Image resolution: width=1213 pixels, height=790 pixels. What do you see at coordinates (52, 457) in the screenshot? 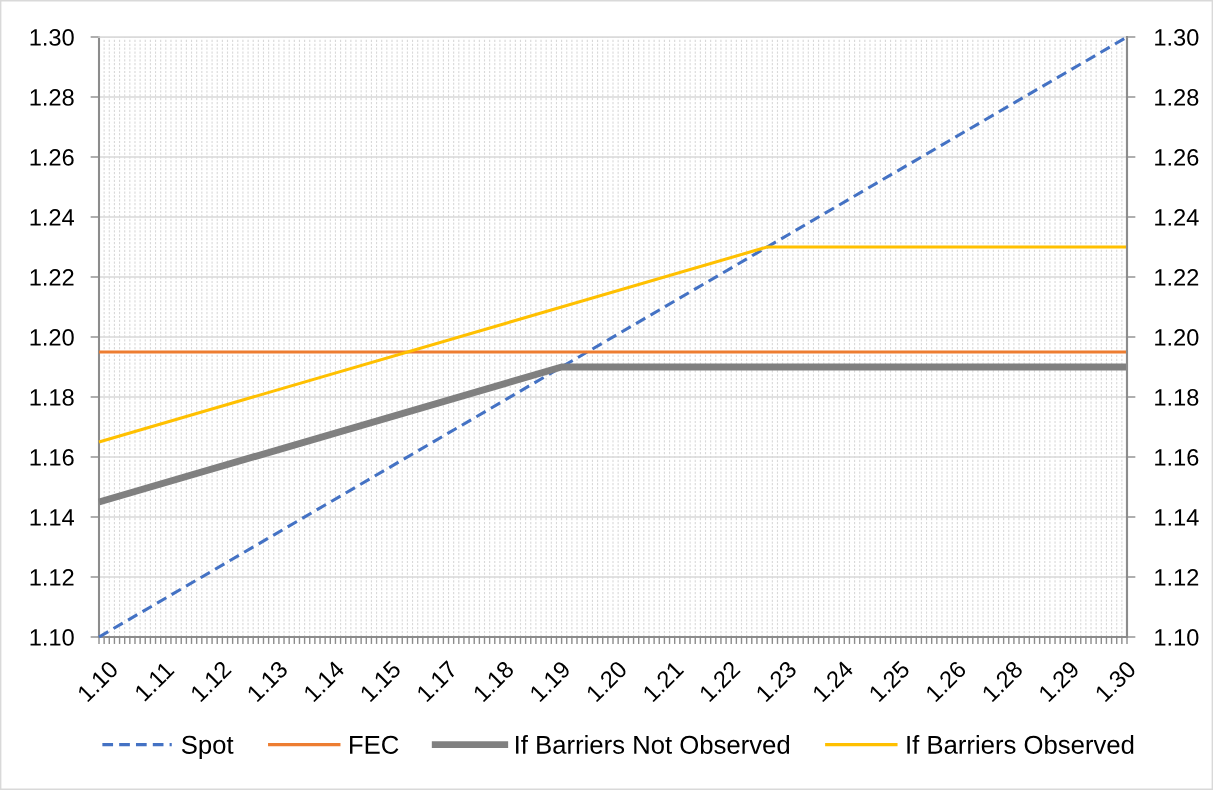
I see `y-tick-label: 1.16` at bounding box center [52, 457].